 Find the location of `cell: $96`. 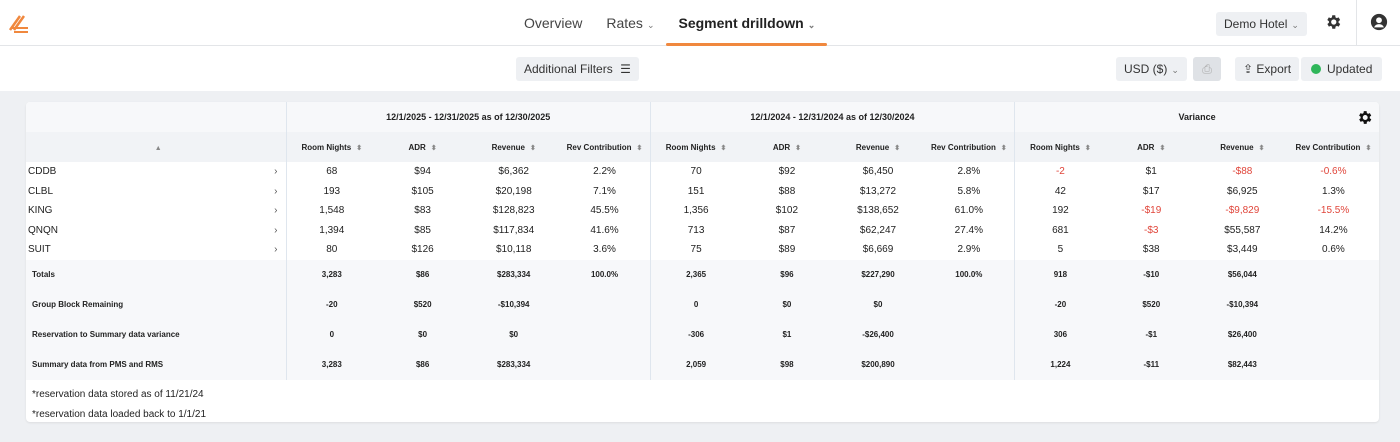

cell: $96 is located at coordinates (787, 274).